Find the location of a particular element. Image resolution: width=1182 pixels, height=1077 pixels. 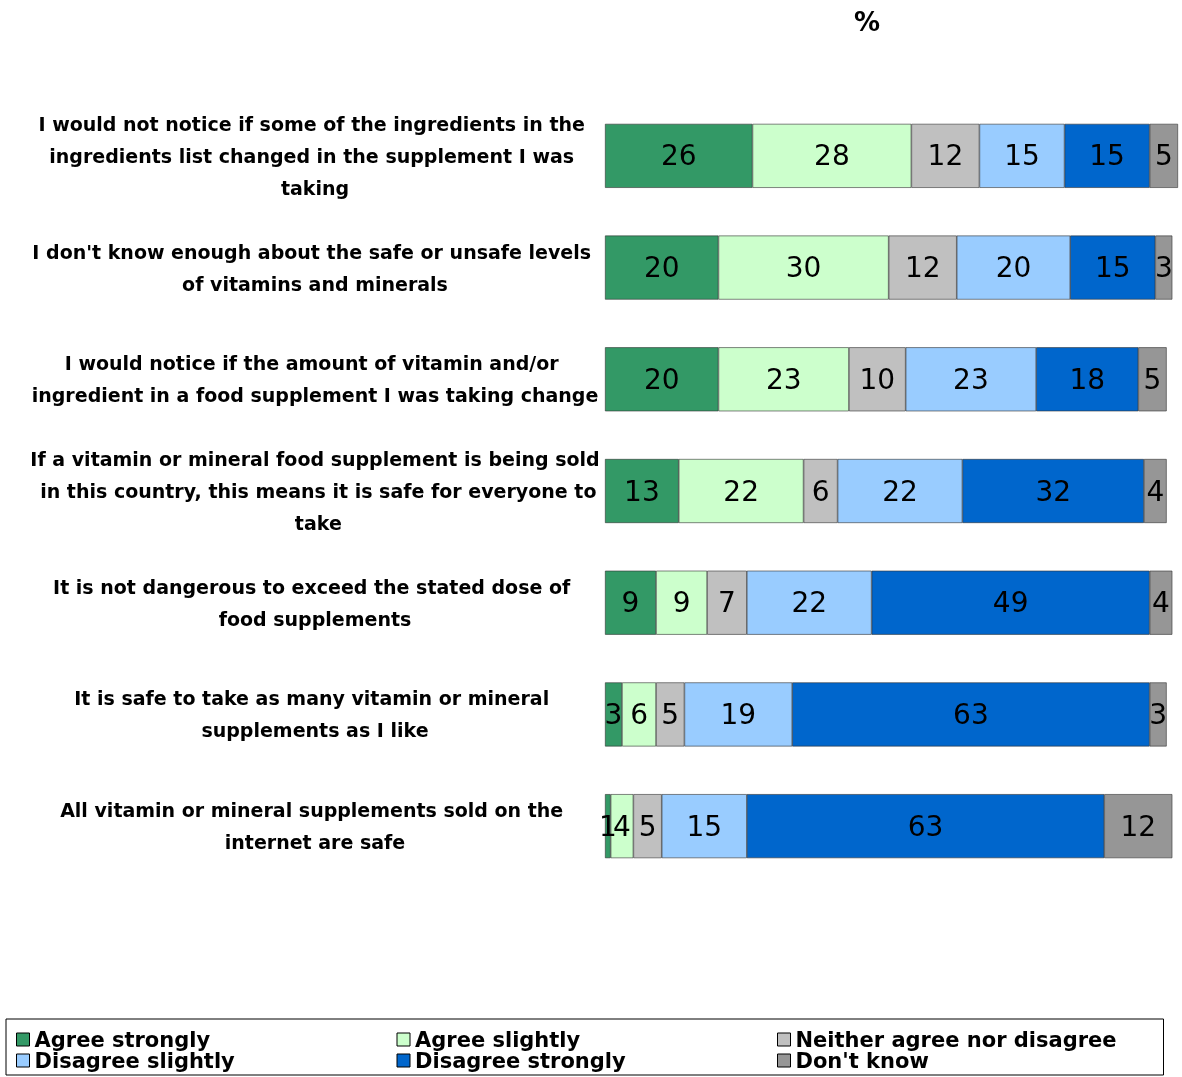

data-label: 7 is located at coordinates (727, 603).